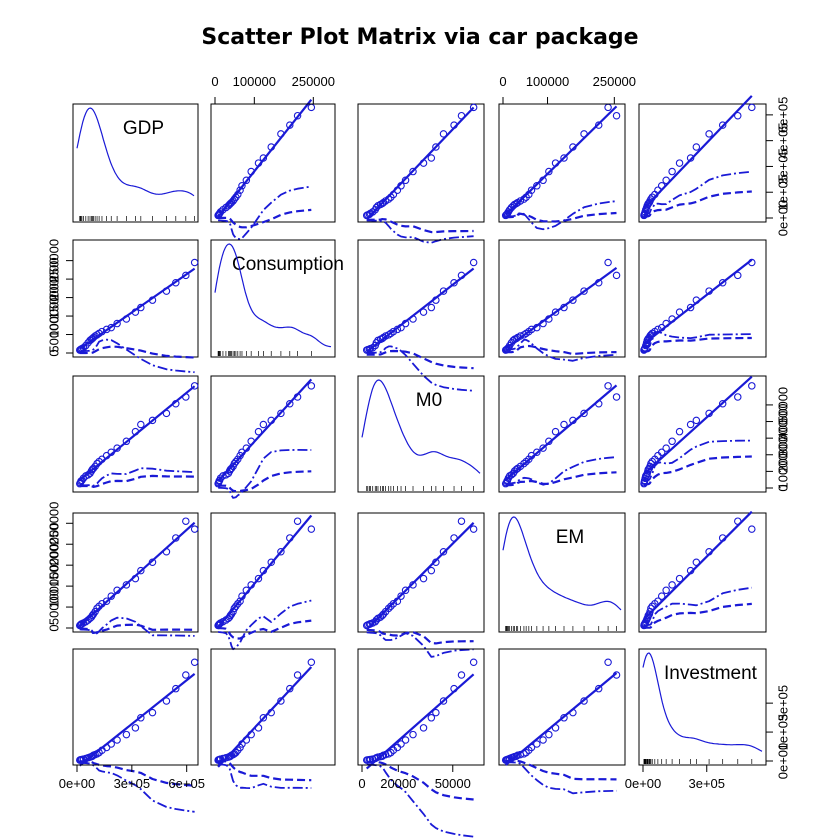  Describe the element at coordinates (421, 743) in the screenshot. I see `panel-investment-m0` at that location.